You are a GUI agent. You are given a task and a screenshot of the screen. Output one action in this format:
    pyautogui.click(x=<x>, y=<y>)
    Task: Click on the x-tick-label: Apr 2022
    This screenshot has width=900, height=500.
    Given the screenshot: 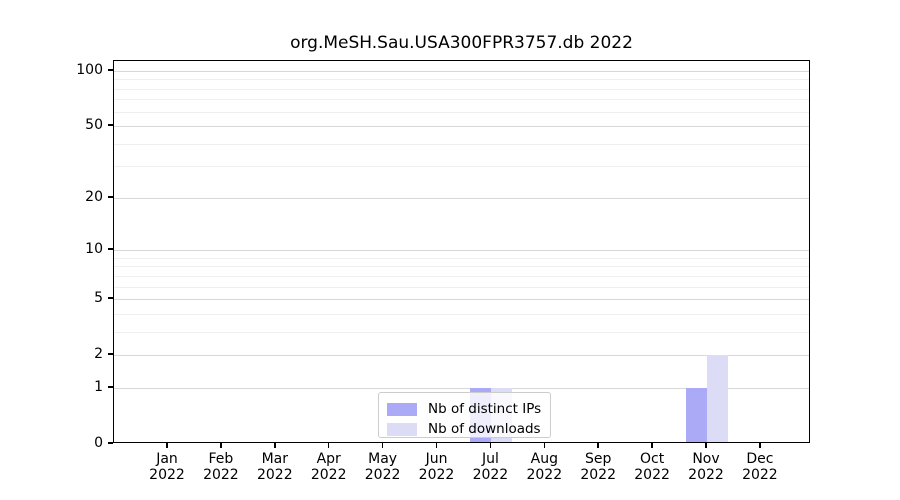 What is the action you would take?
    pyautogui.click(x=329, y=467)
    